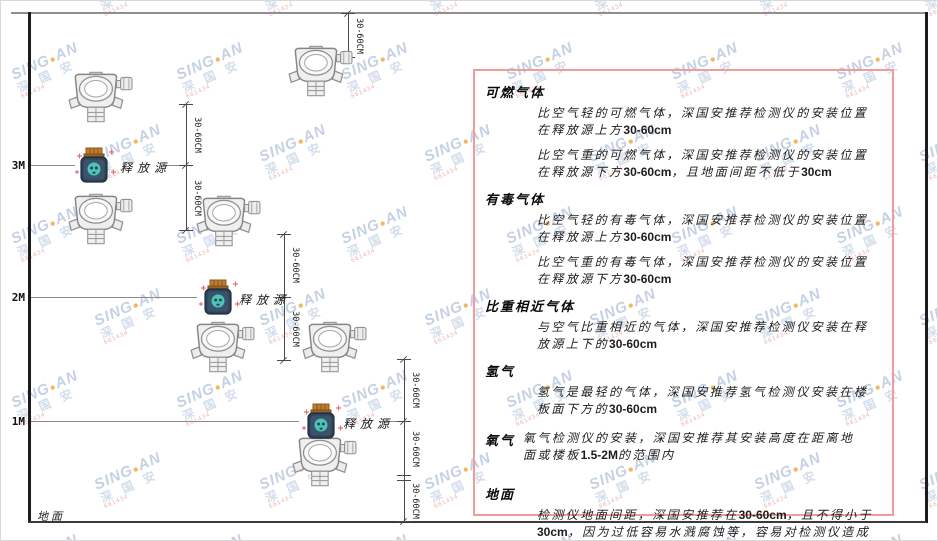  What do you see at coordinates (348, 35) in the screenshot?
I see `dimension-line-ceiling` at bounding box center [348, 35].